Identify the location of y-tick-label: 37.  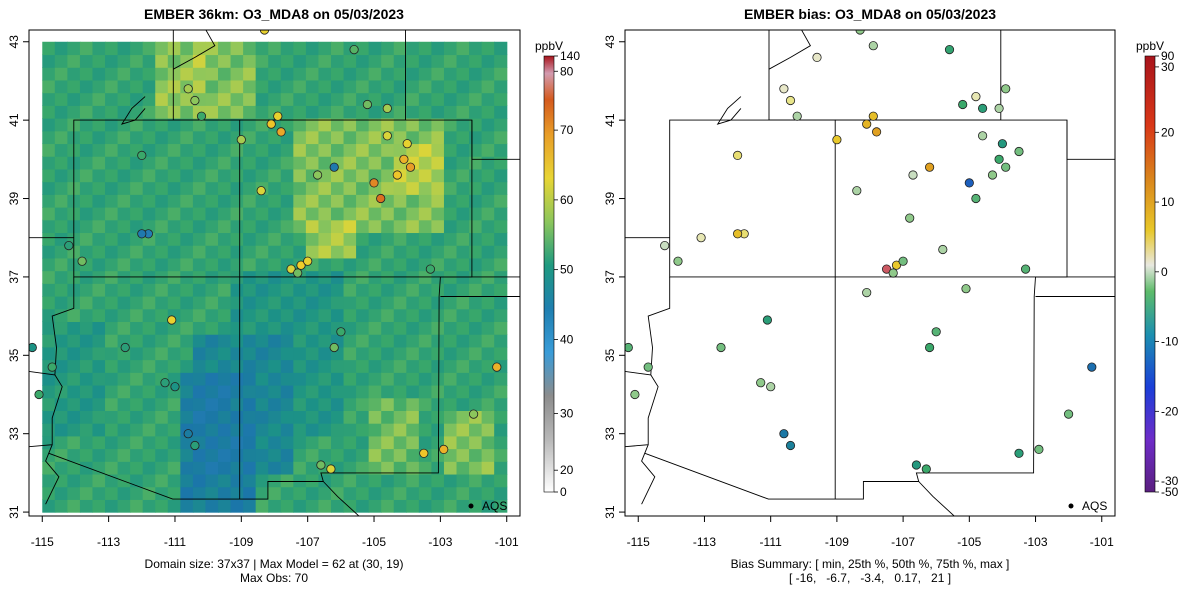
(610, 277).